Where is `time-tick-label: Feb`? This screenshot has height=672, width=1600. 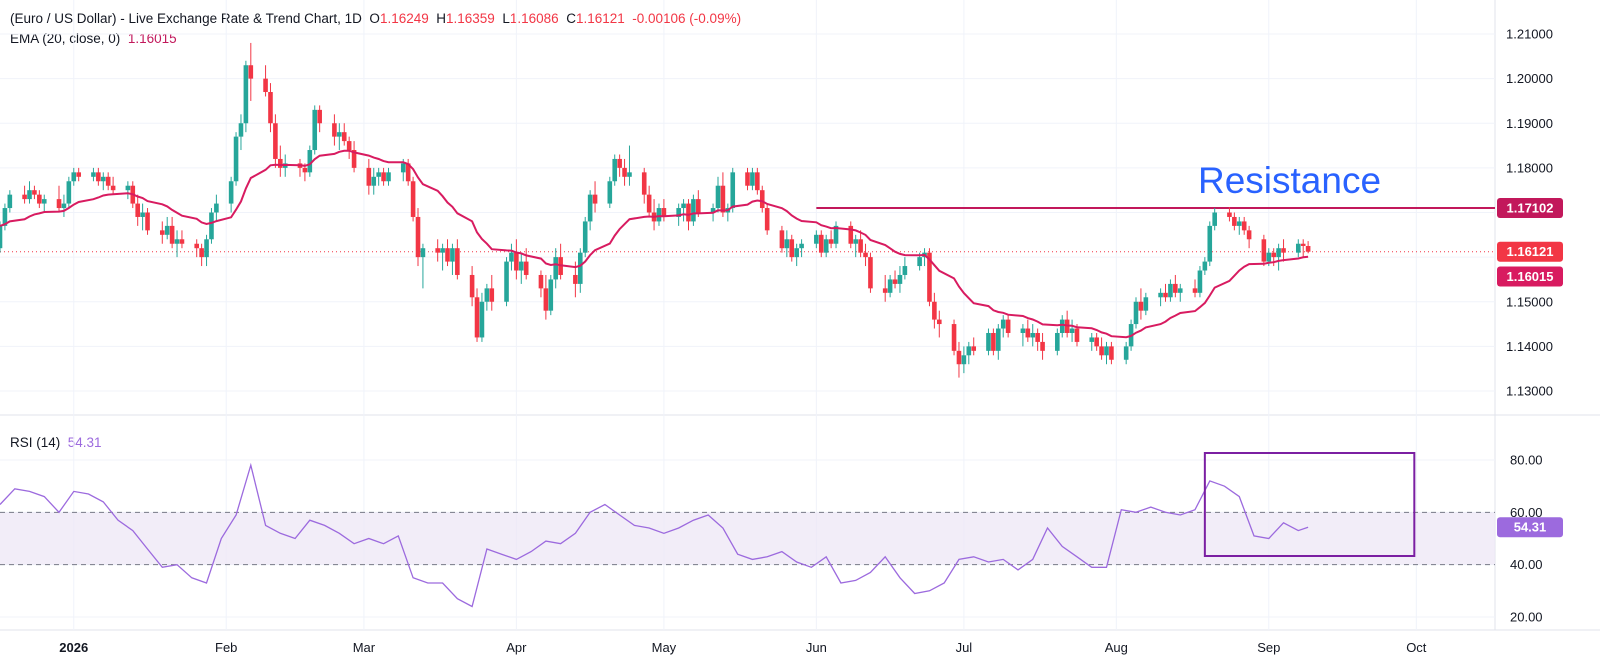 time-tick-label: Feb is located at coordinates (226, 647).